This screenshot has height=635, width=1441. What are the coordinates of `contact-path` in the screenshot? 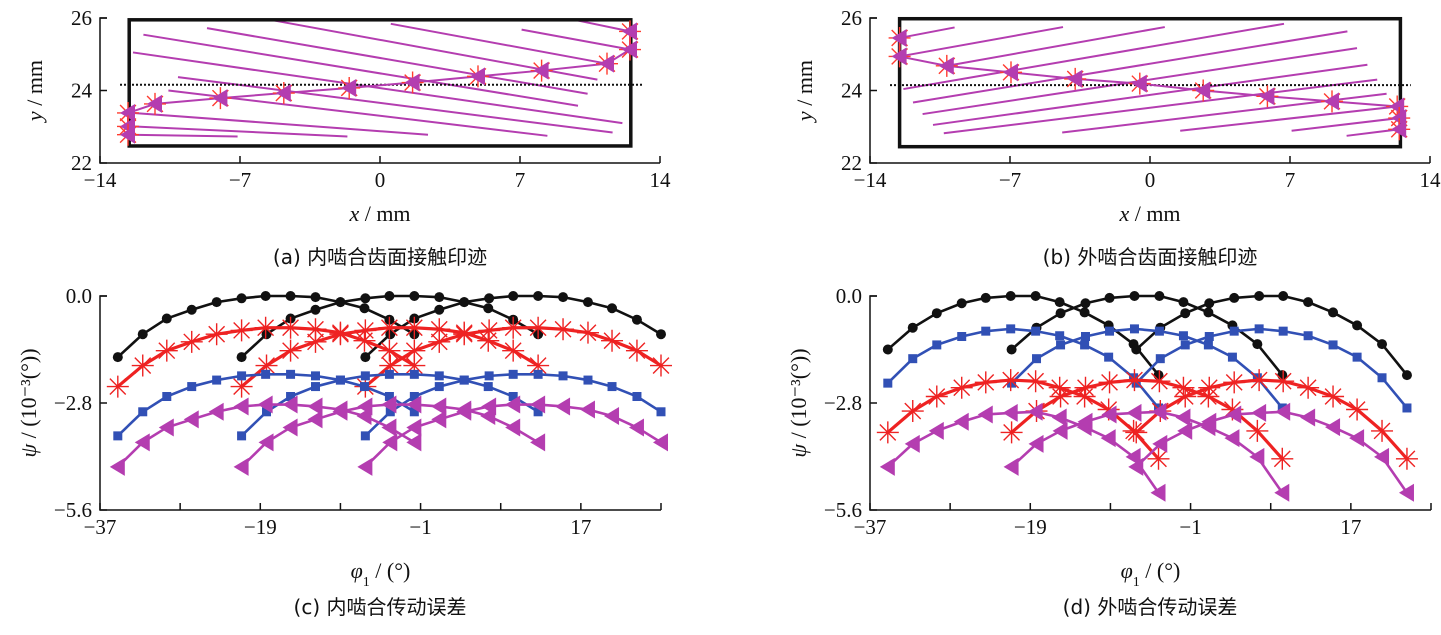 It's located at (379, 83).